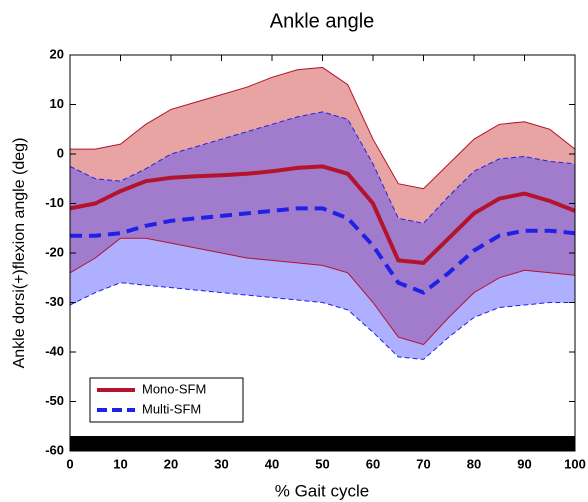  I want to click on legend: Mono-SFM Multi-SFM, so click(166, 400).